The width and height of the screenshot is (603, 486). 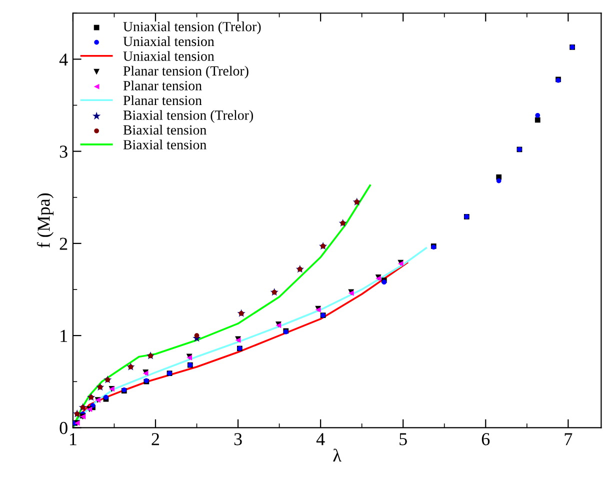 What do you see at coordinates (486, 439) in the screenshot?
I see `x-tick-label: 6` at bounding box center [486, 439].